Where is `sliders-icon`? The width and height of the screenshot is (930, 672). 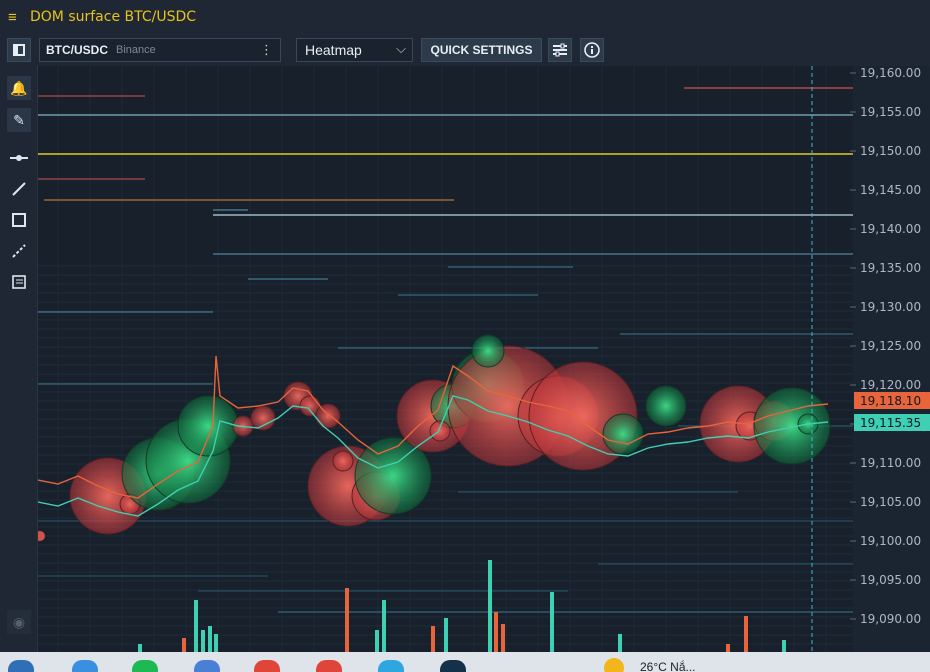
sliders-icon is located at coordinates (560, 50).